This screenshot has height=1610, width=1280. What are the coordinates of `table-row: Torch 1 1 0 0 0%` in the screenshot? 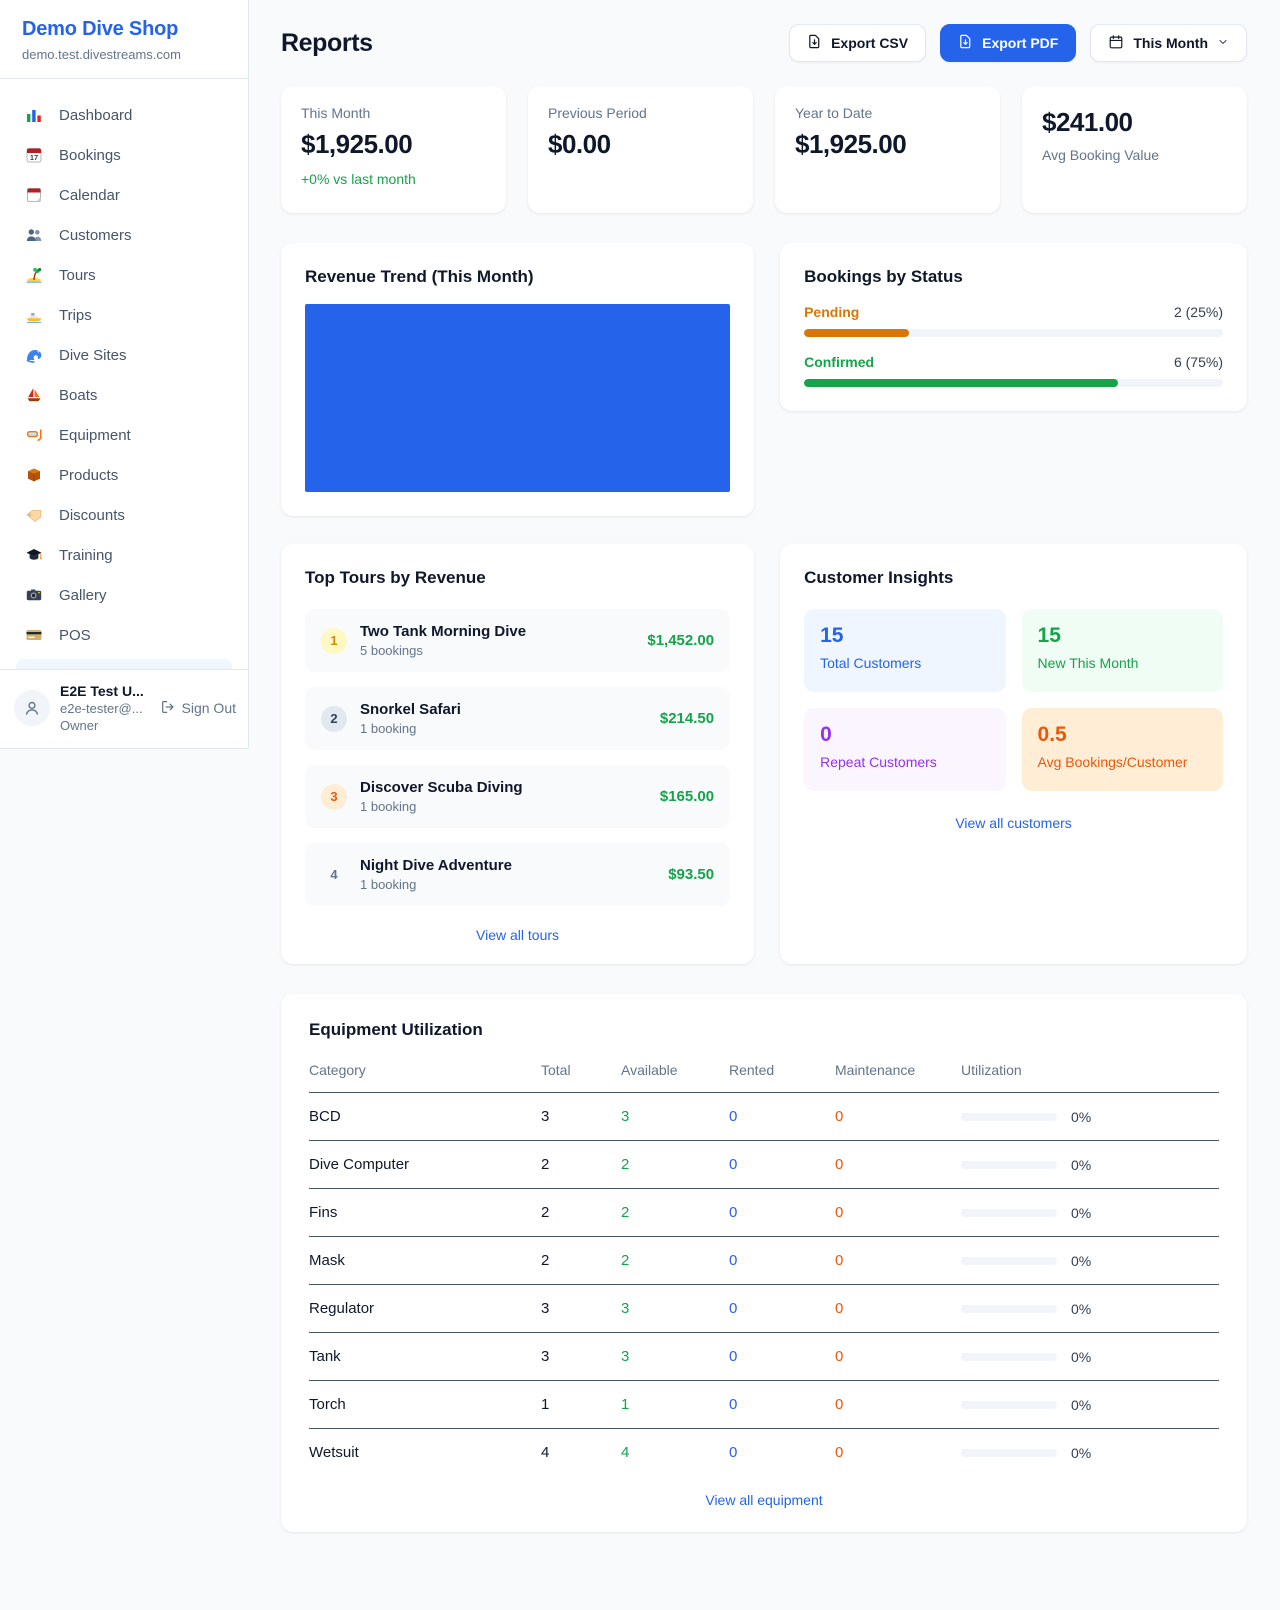 It's located at (764, 1404).